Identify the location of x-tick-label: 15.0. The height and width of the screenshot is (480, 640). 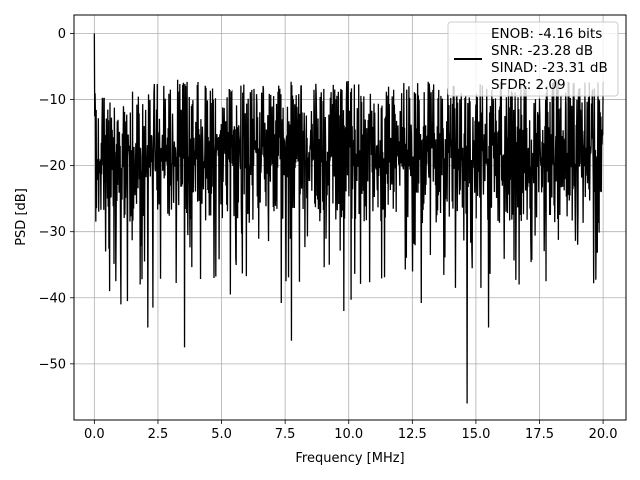
(475, 434).